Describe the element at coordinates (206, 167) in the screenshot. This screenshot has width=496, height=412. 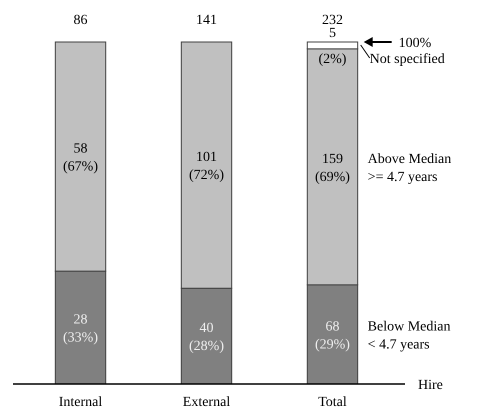
I see `data-label: 101 (72%)` at that location.